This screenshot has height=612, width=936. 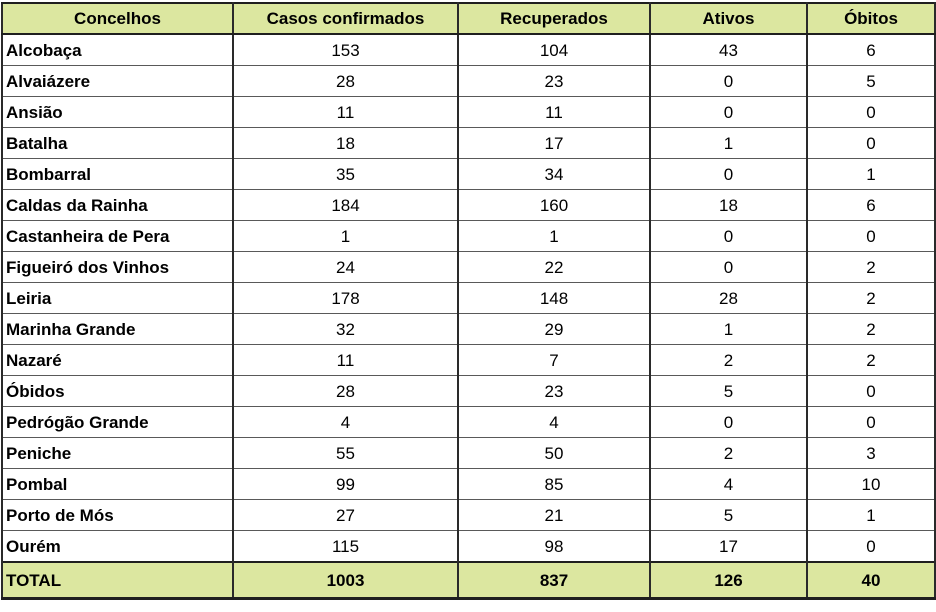 What do you see at coordinates (117, 81) in the screenshot?
I see `concelho-name-cell: Alvaiázere` at bounding box center [117, 81].